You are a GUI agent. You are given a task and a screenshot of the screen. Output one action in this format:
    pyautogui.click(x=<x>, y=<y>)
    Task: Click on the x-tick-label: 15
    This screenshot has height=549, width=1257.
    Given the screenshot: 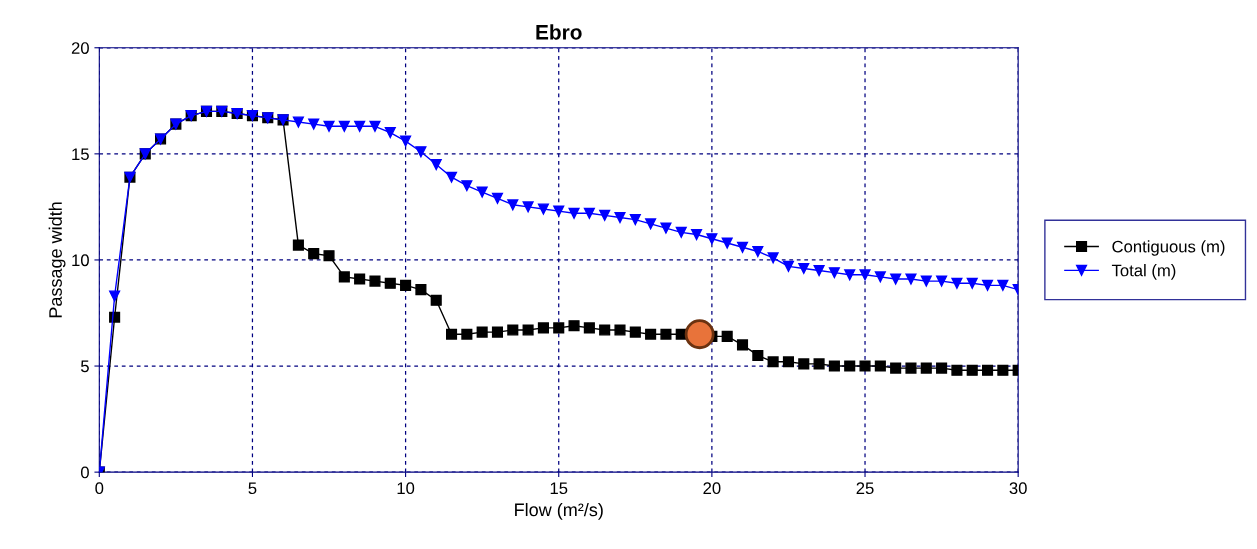 What is the action you would take?
    pyautogui.click(x=559, y=488)
    